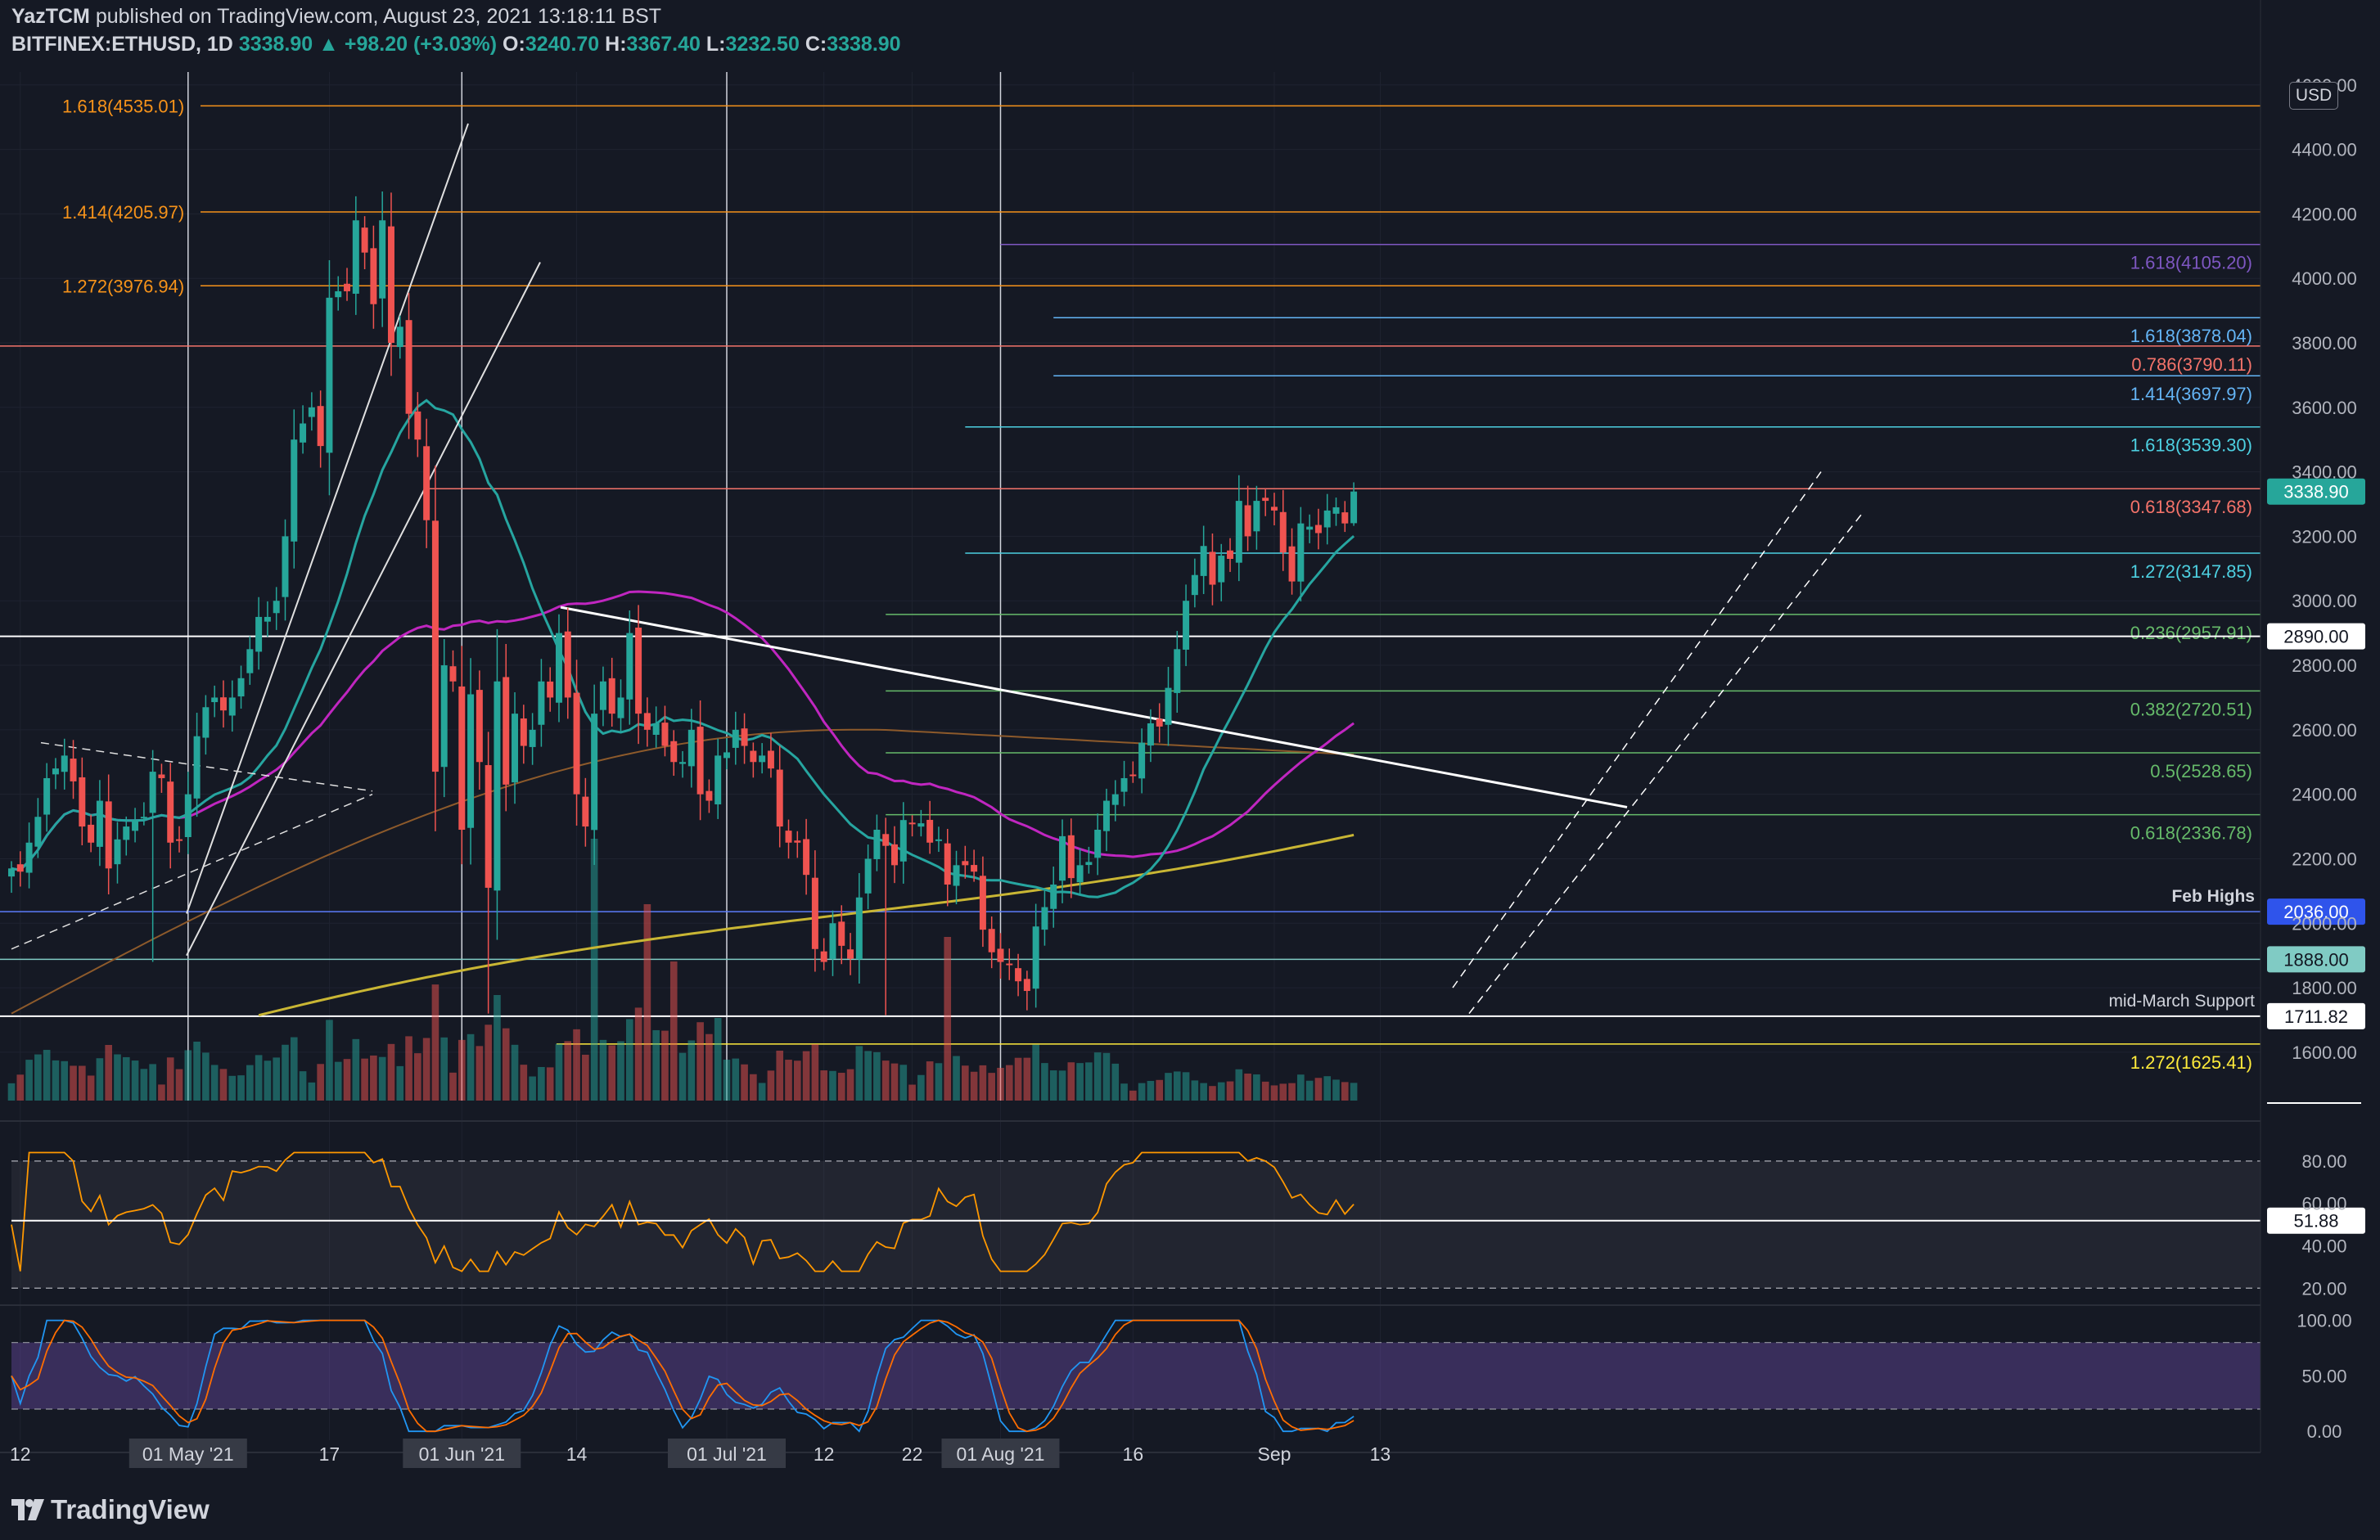  What do you see at coordinates (2313, 96) in the screenshot?
I see `currency-button: USD` at bounding box center [2313, 96].